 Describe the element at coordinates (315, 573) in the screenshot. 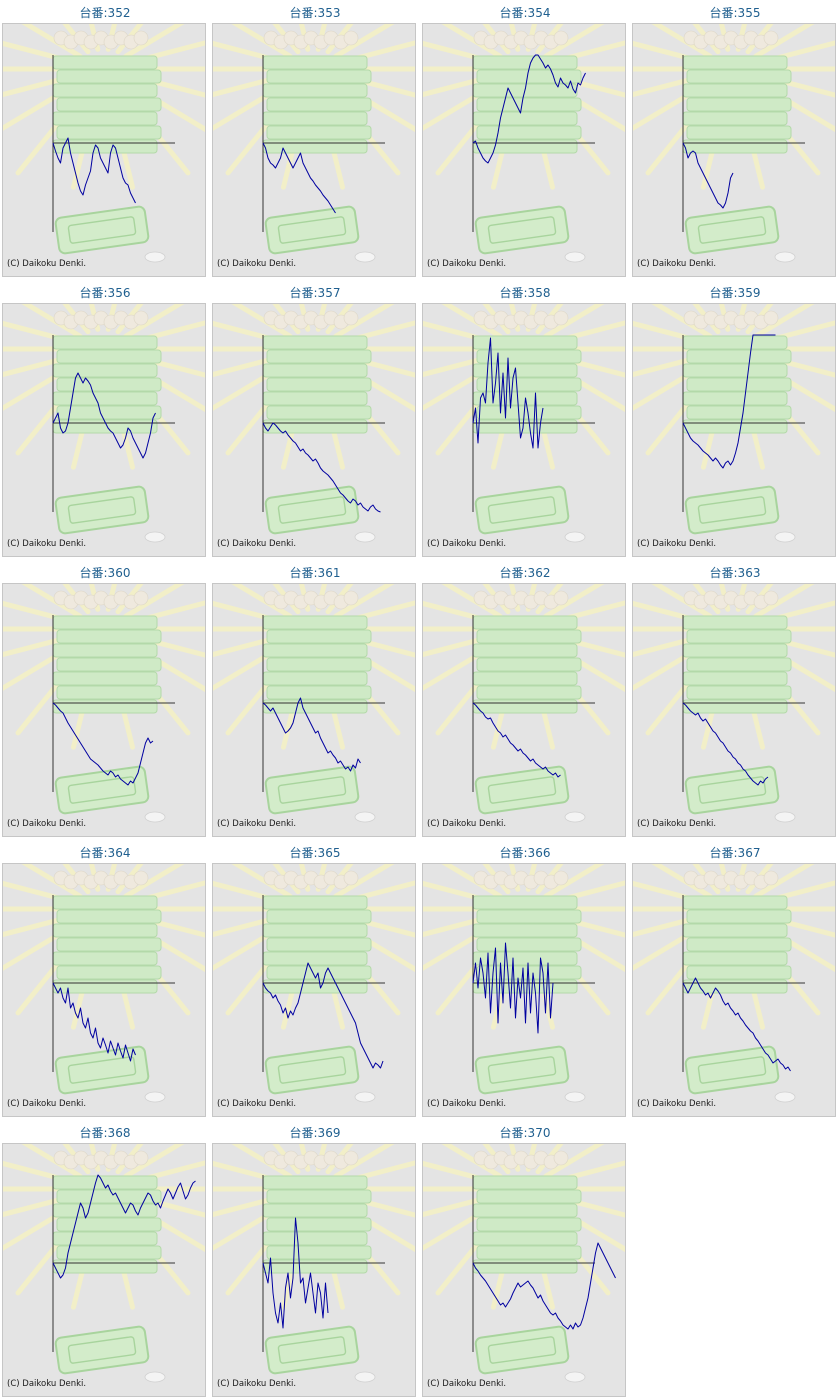

I see `chart-title: 台番:361` at that location.